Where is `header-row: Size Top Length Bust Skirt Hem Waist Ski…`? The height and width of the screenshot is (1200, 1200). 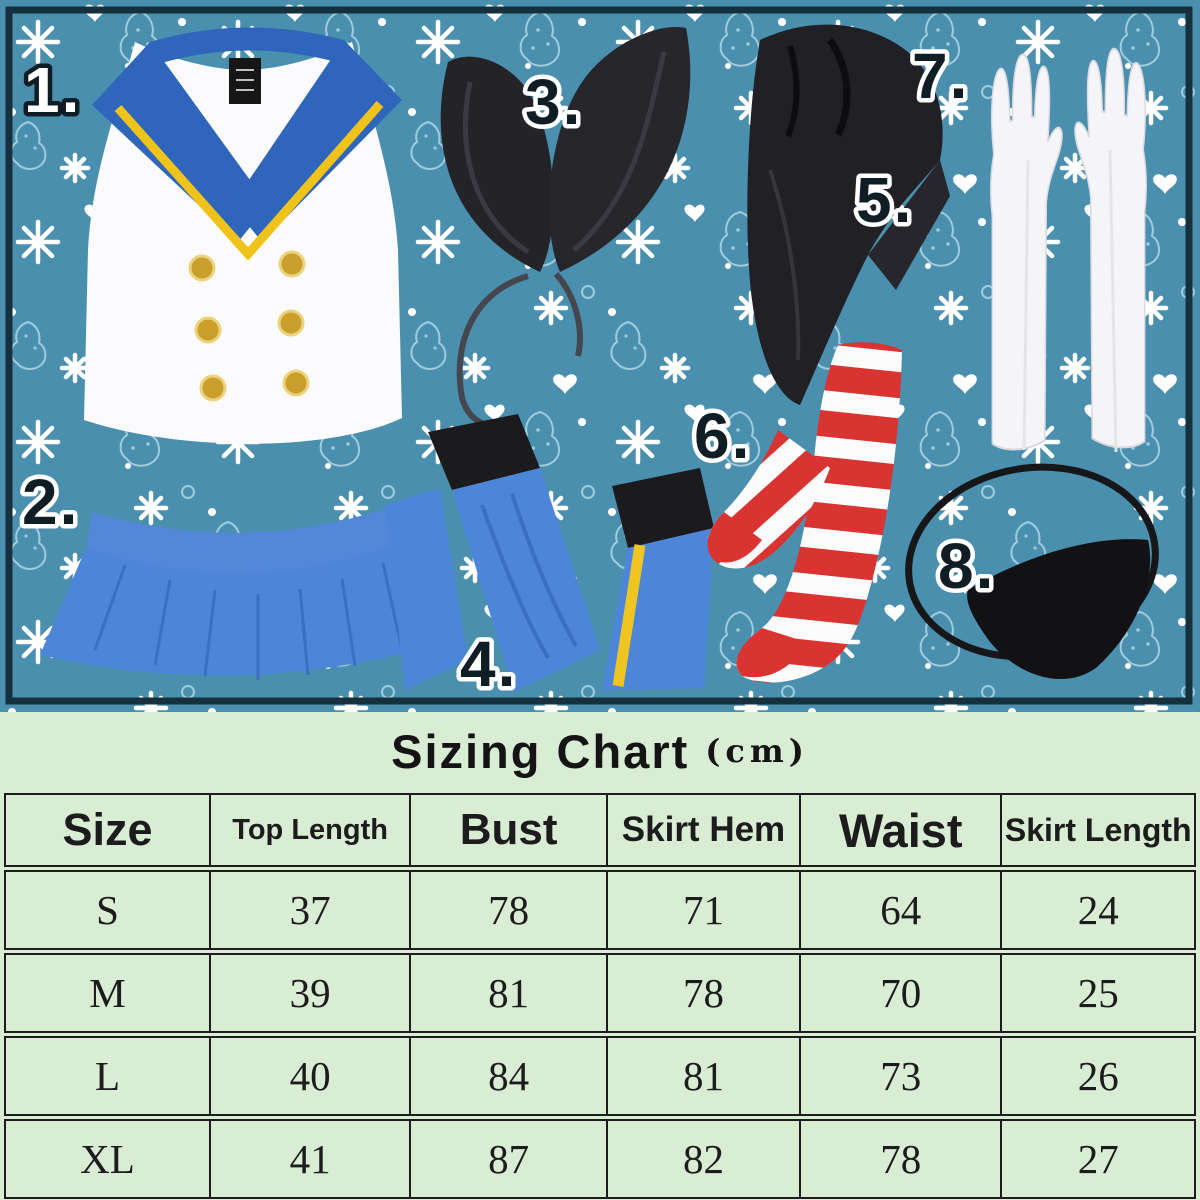
header-row: Size Top Length Bust Skirt Hem Waist Ski… is located at coordinates (600, 830).